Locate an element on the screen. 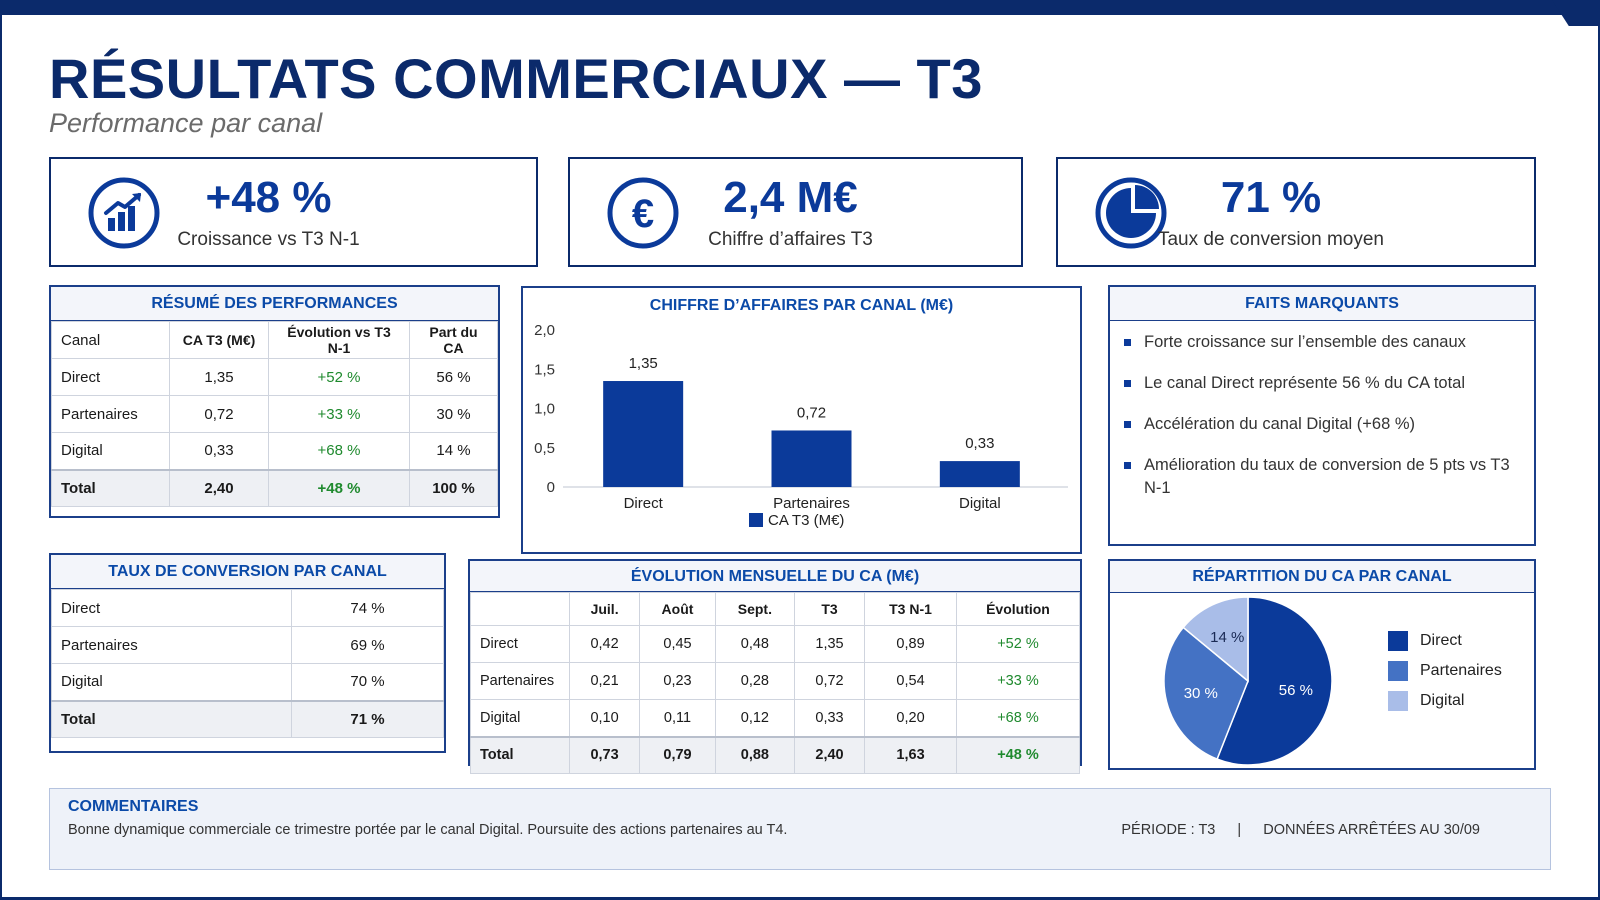  column-header is located at coordinates (520, 609).